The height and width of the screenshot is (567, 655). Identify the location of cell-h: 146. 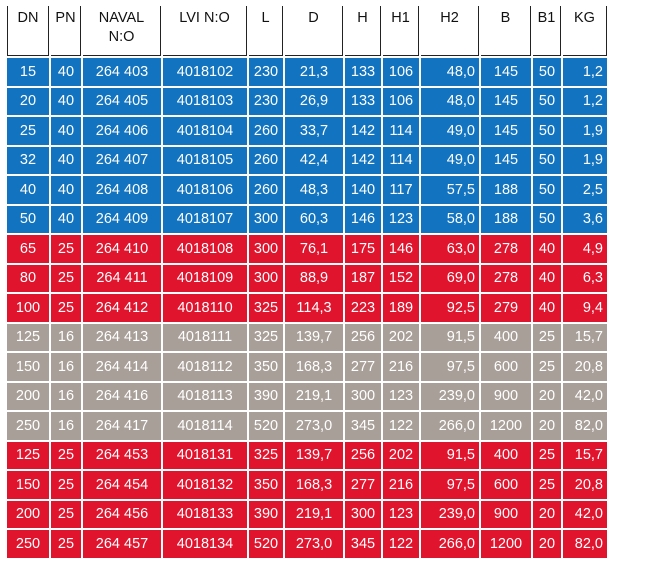
(363, 219).